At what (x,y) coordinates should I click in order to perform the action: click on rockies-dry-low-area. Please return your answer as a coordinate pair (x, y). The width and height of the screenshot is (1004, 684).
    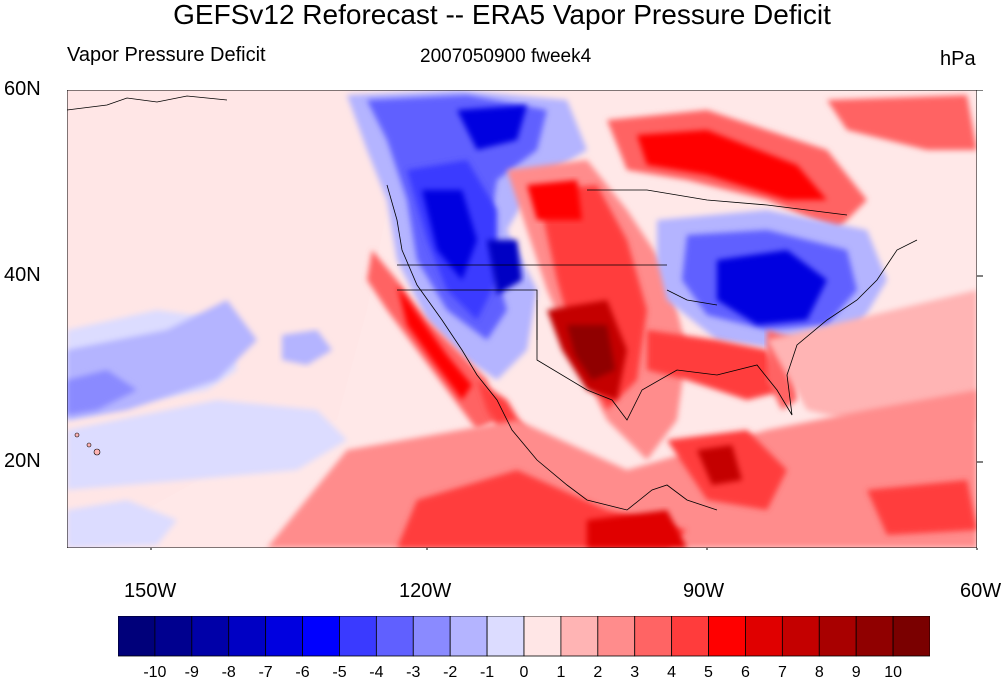
    Looking at the image, I should click on (504, 267).